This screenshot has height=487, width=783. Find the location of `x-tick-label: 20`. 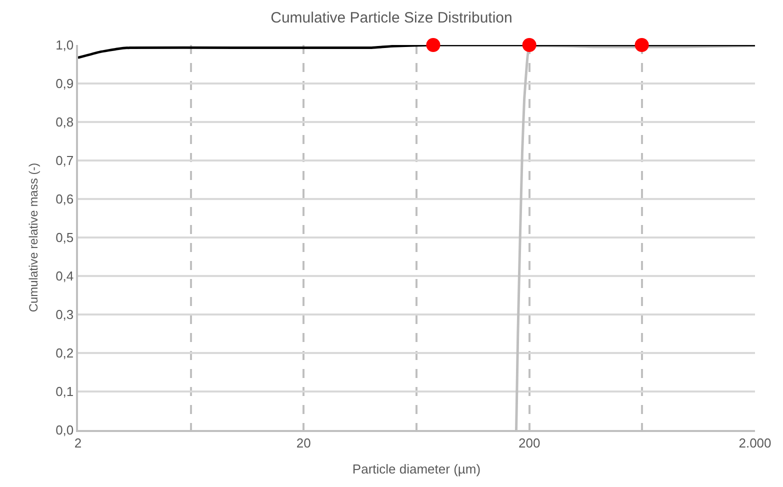

x-tick-label: 20 is located at coordinates (303, 442).